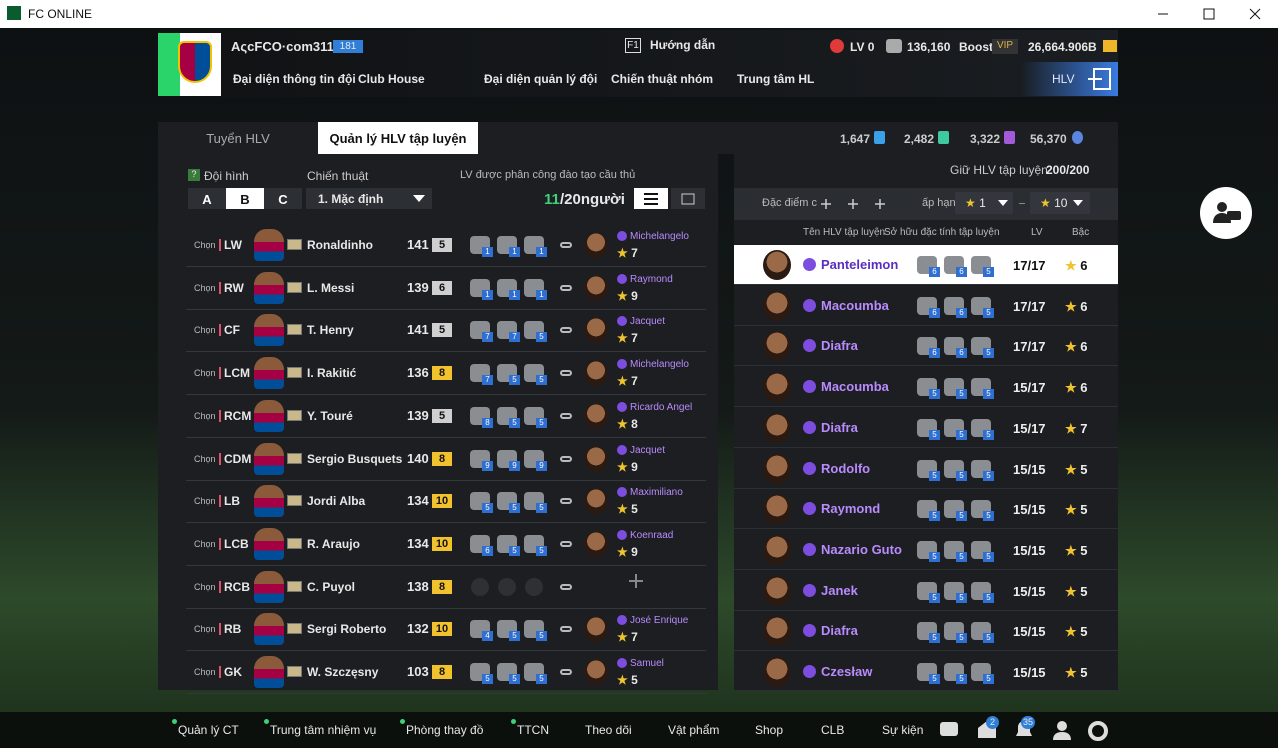 The height and width of the screenshot is (748, 1278). I want to click on exit-button: HLV, so click(1069, 79).